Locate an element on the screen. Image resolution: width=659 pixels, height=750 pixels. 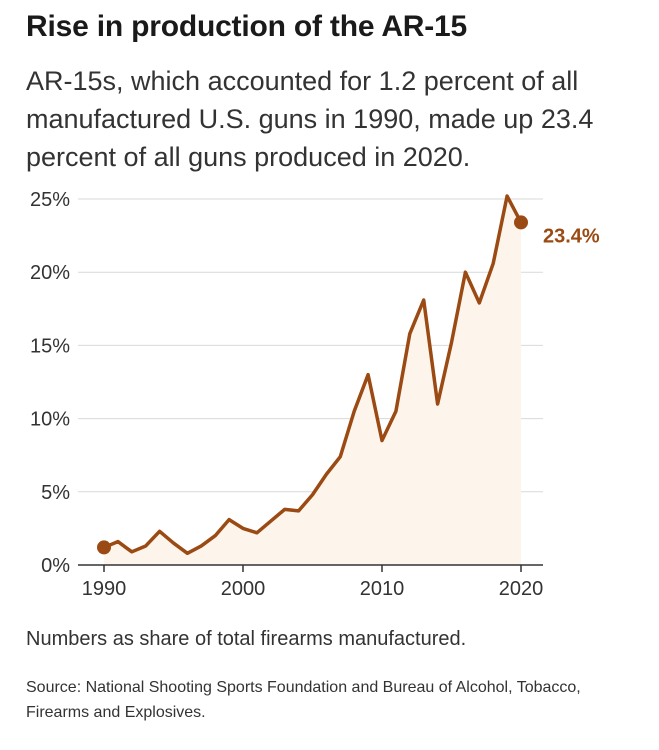
x-tick-label: 2020 is located at coordinates (521, 589).